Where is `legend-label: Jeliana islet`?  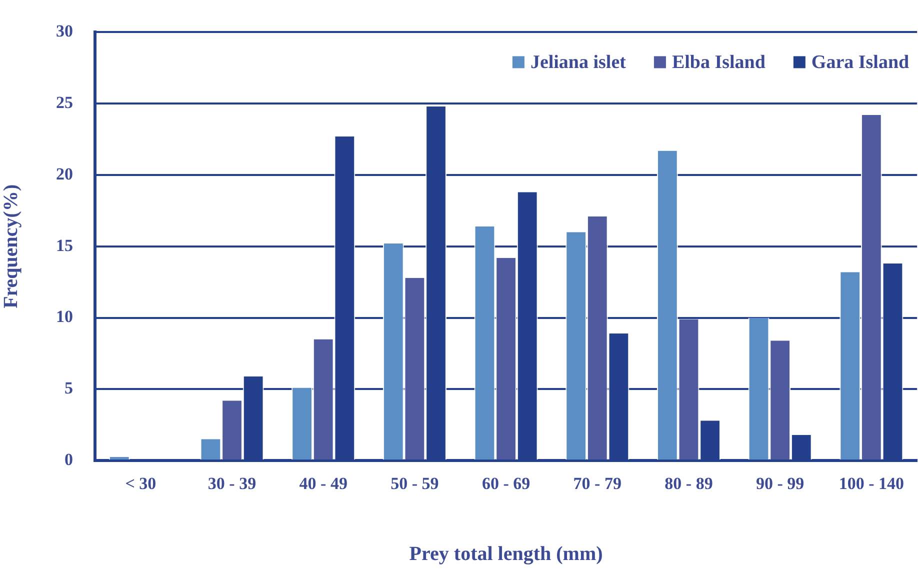
legend-label: Jeliana islet is located at coordinates (578, 63).